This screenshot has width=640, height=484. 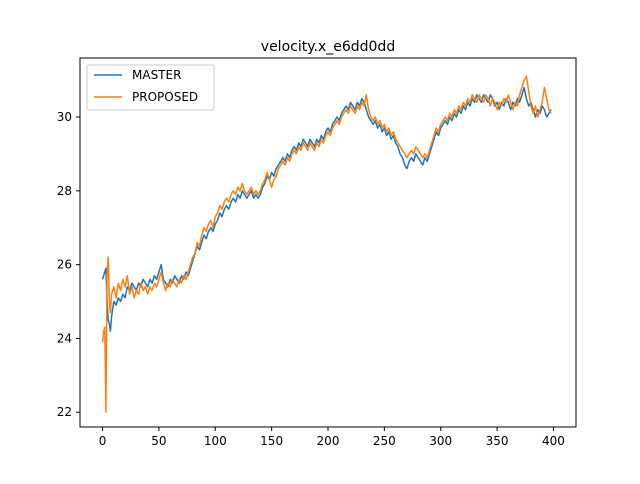 What do you see at coordinates (215, 441) in the screenshot?
I see `x-tick-label: 100` at bounding box center [215, 441].